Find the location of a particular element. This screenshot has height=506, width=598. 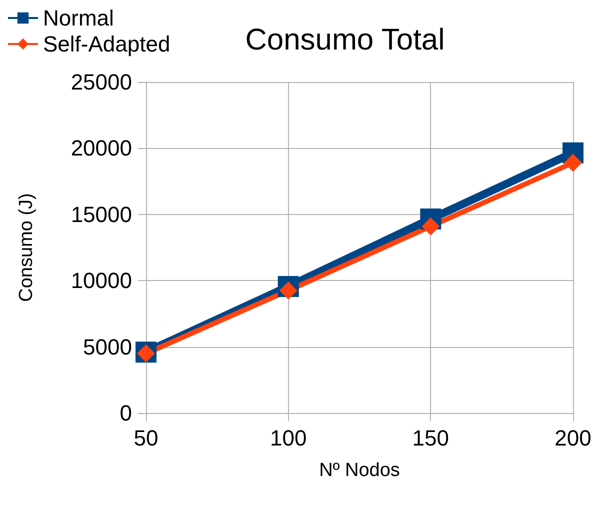

legend-label: Normal is located at coordinates (78, 18).